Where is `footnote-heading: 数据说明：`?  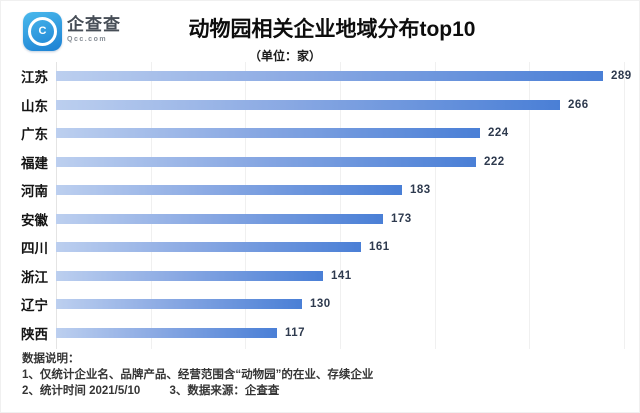 footnote-heading: 数据说明： is located at coordinates (51, 359).